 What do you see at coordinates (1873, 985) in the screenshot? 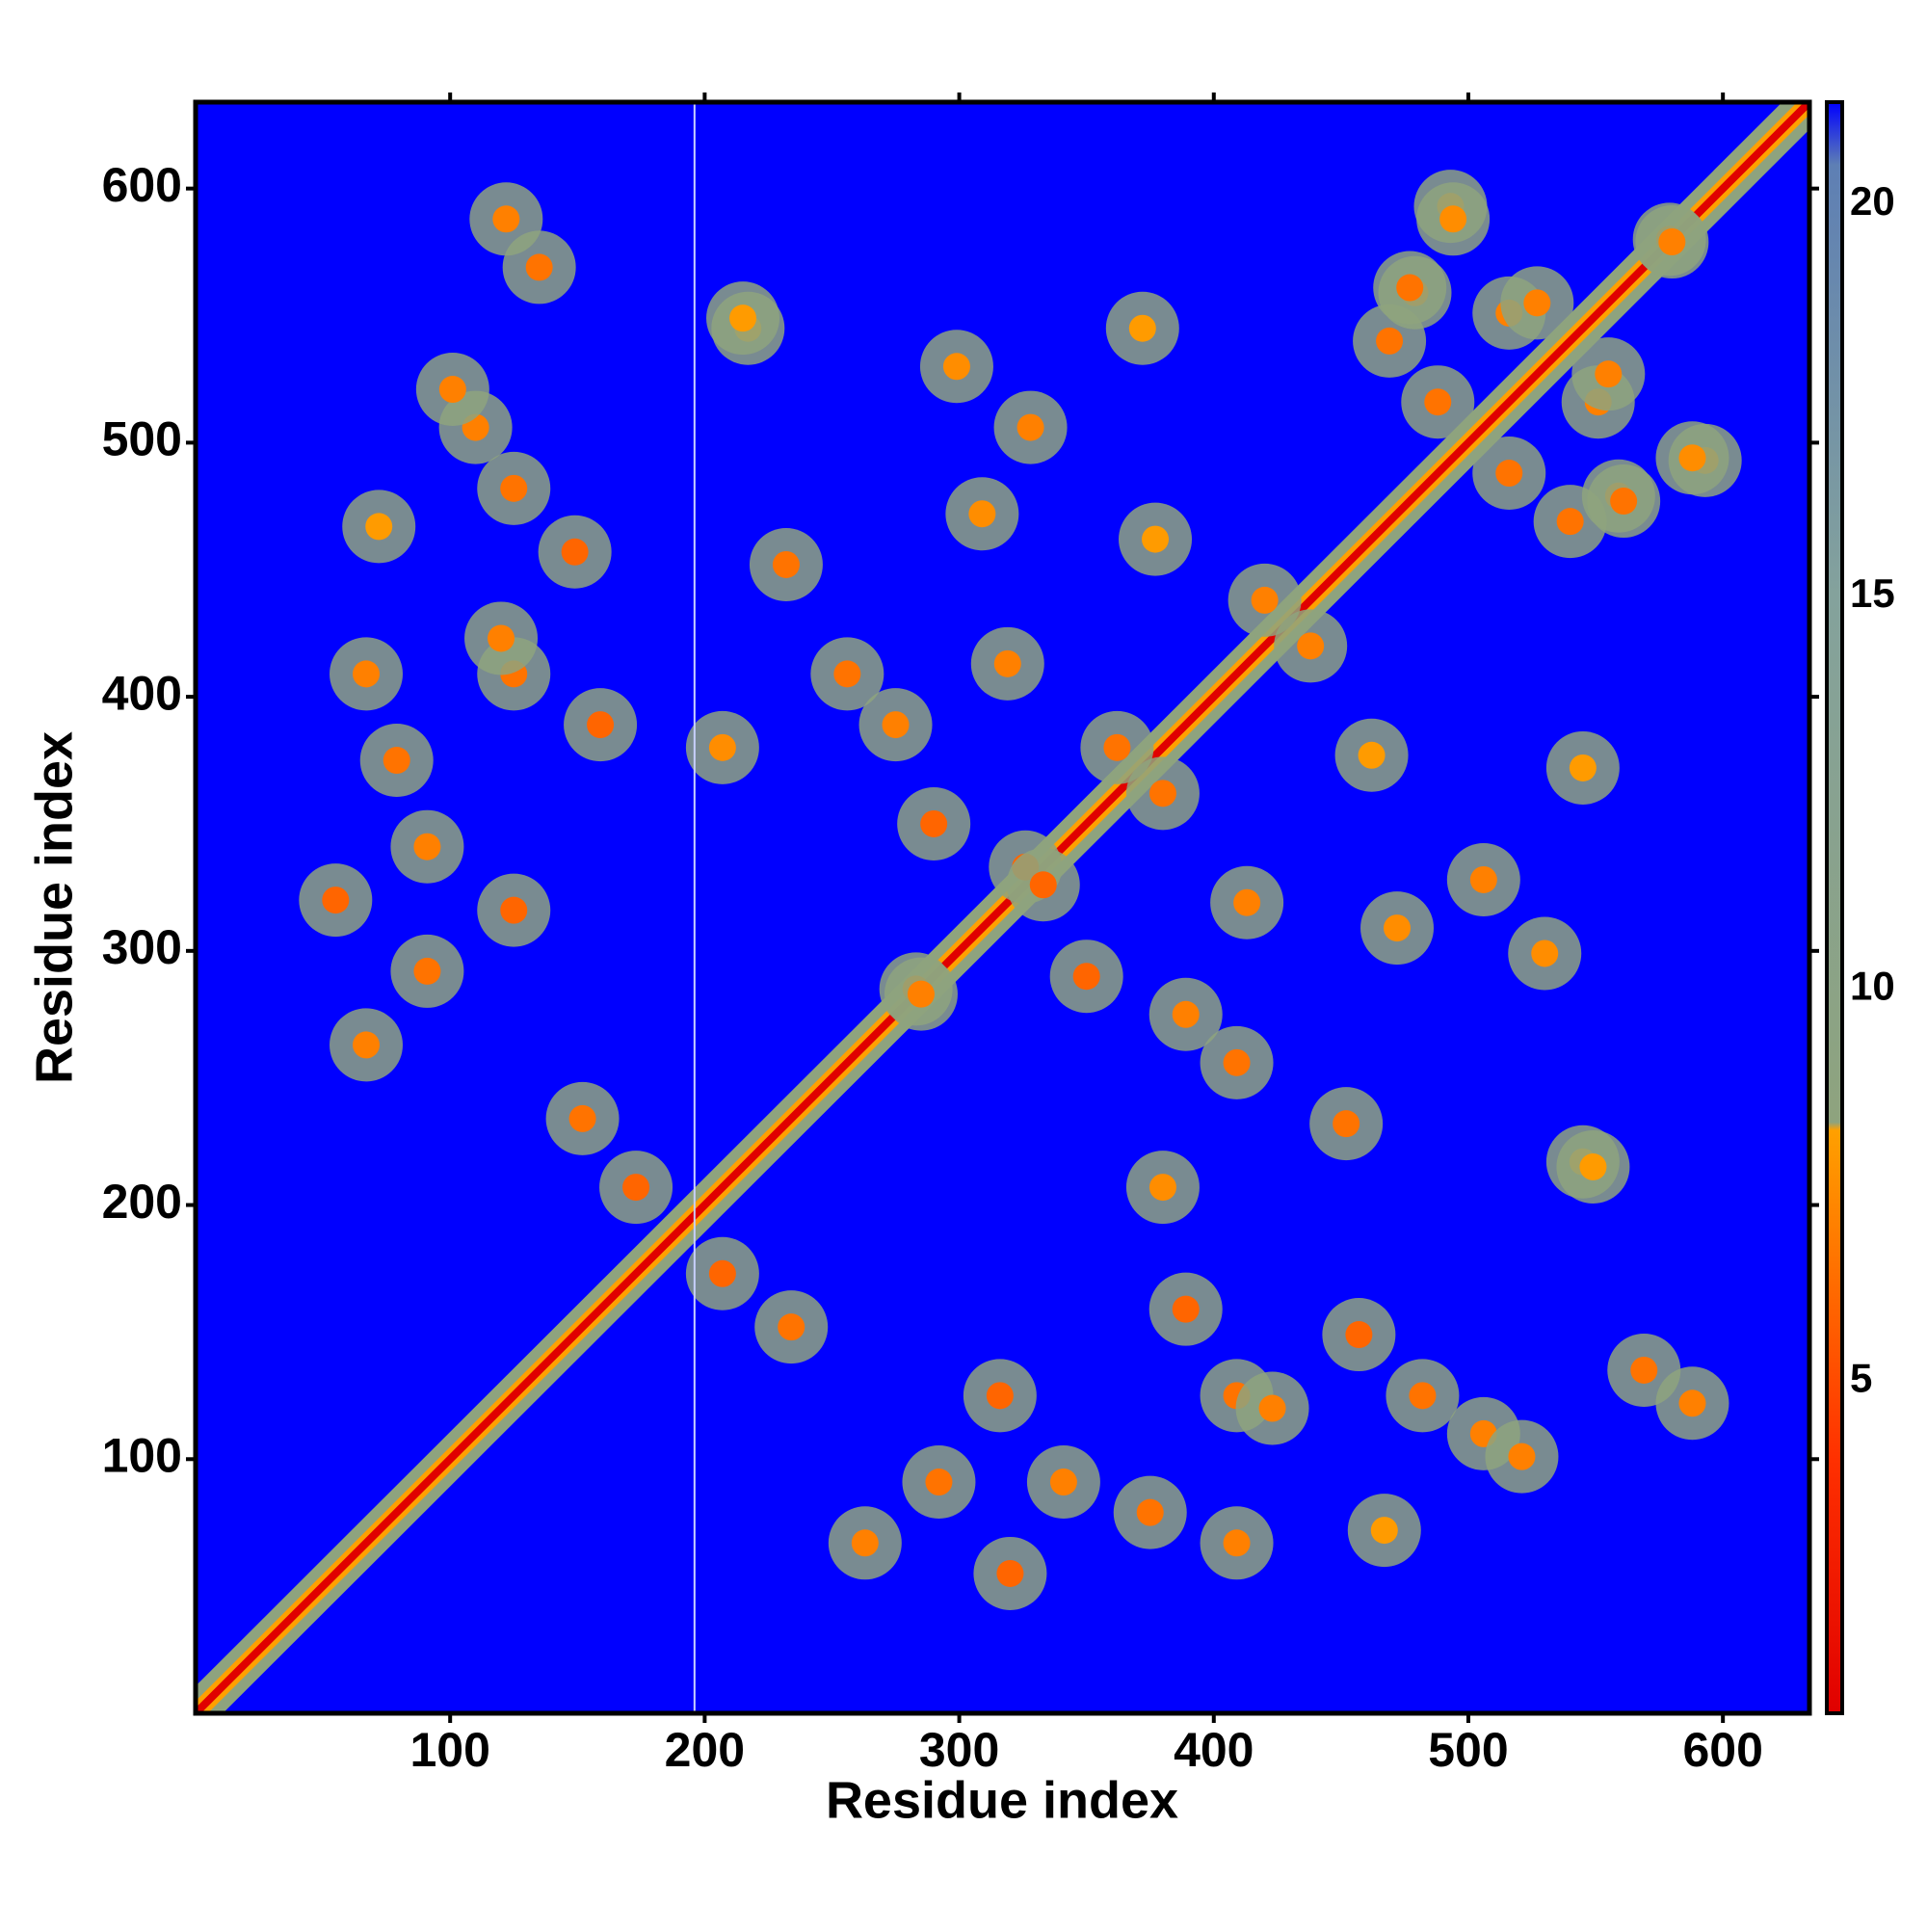
I see `colorbar-tick-label: 10` at bounding box center [1873, 985].